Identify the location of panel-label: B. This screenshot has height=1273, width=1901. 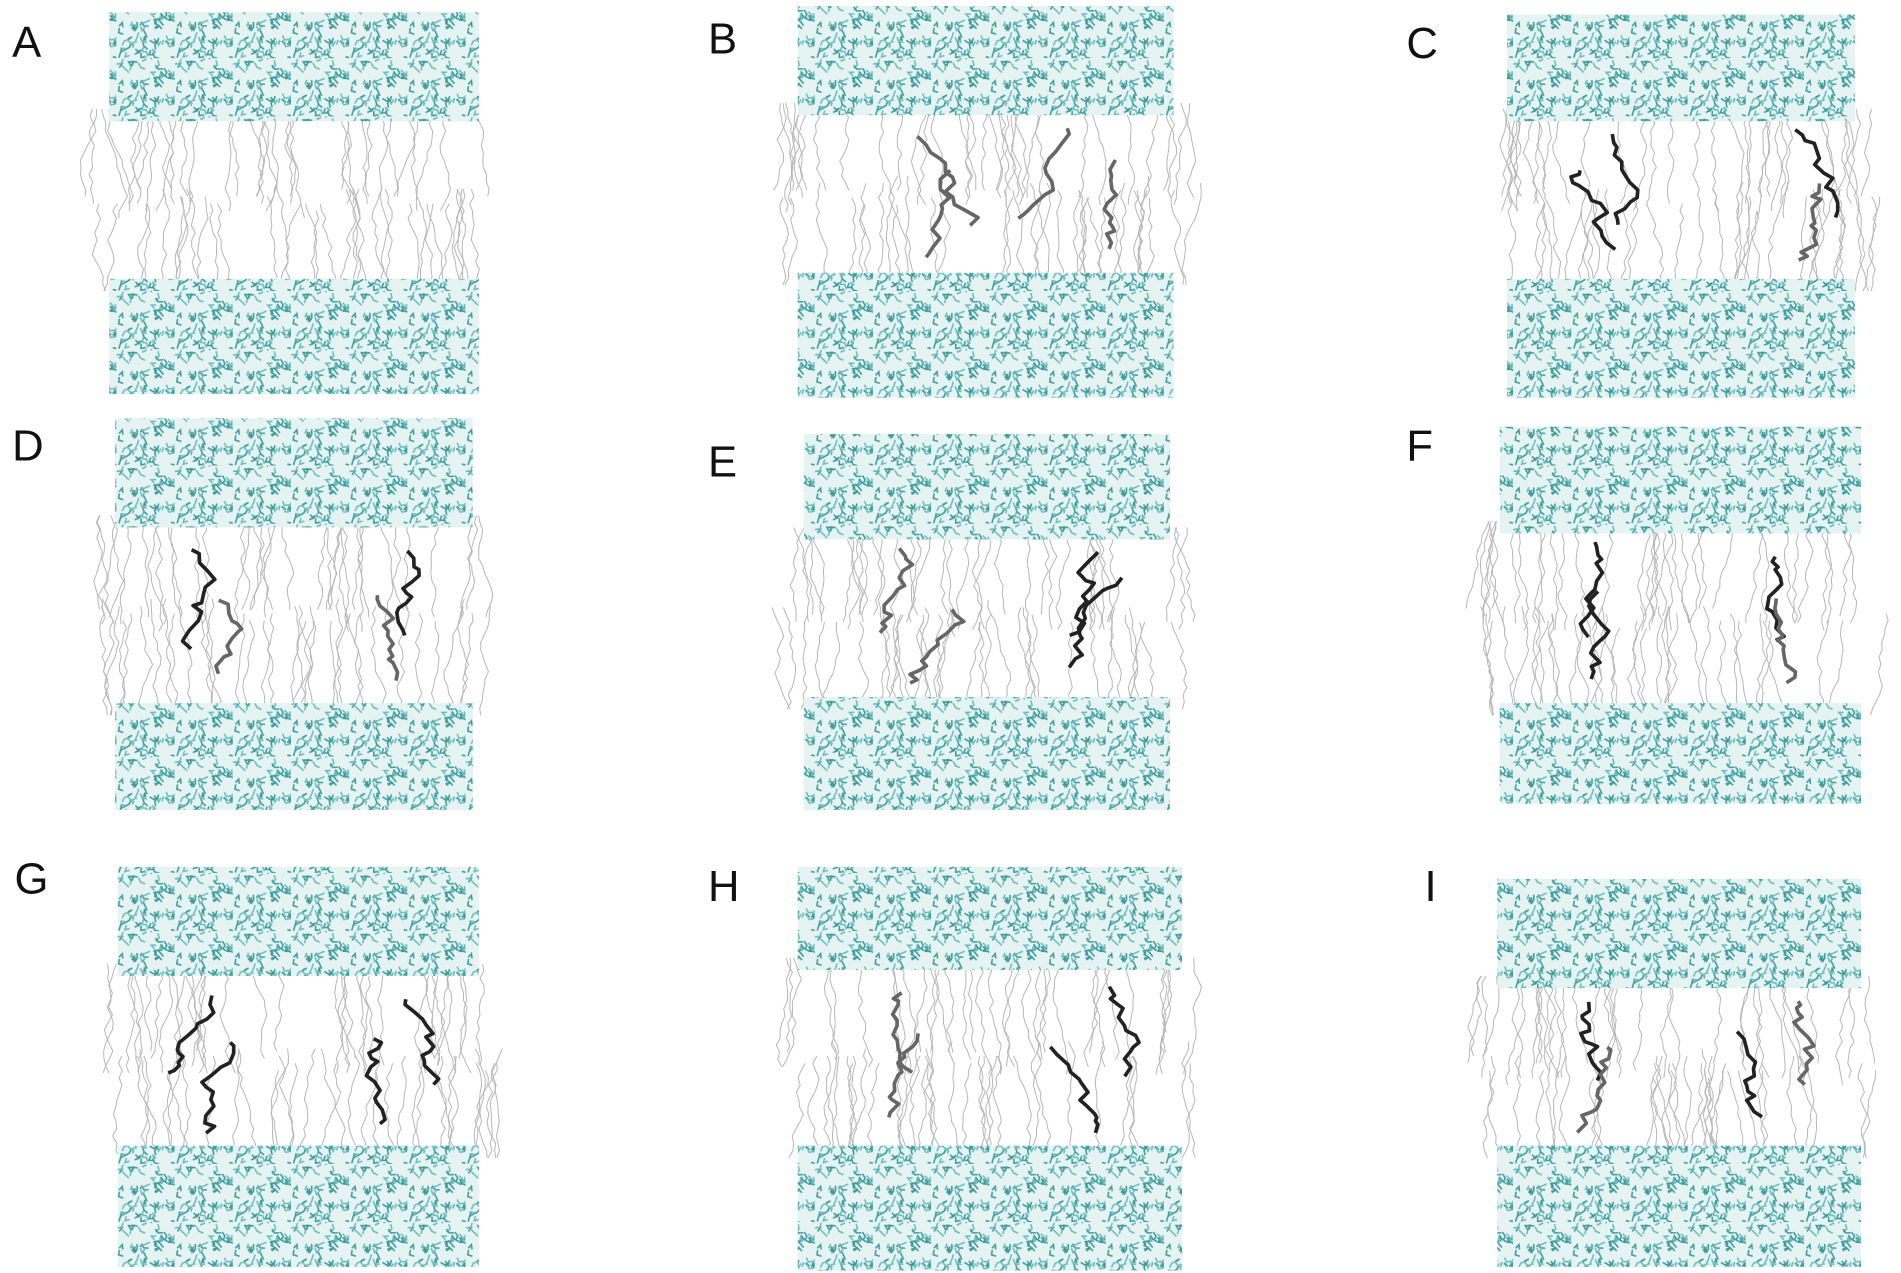
(722, 38).